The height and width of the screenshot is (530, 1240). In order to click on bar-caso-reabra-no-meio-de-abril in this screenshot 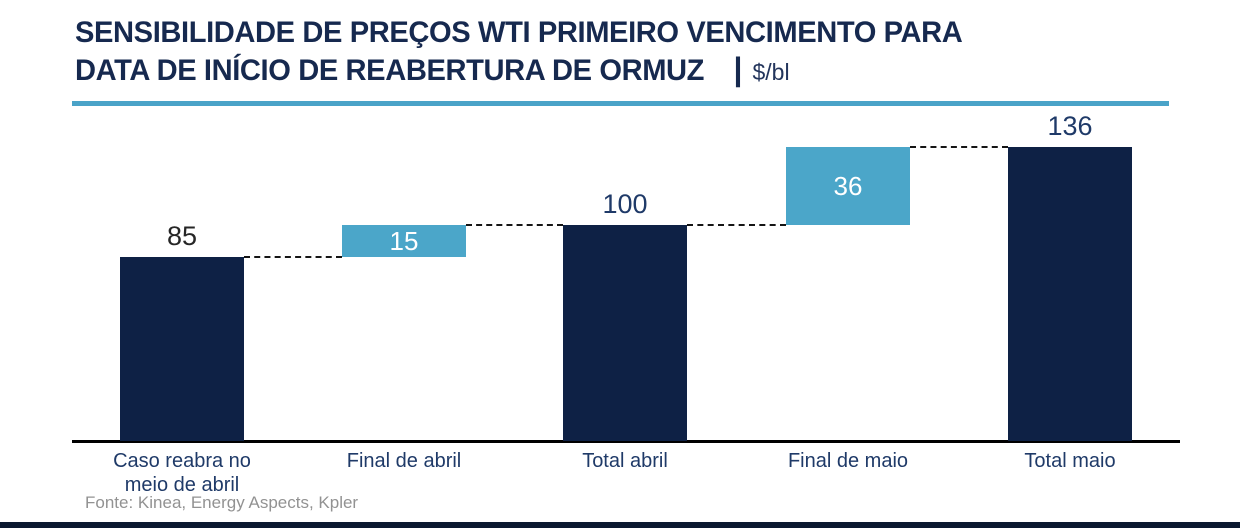, I will do `click(182, 349)`.